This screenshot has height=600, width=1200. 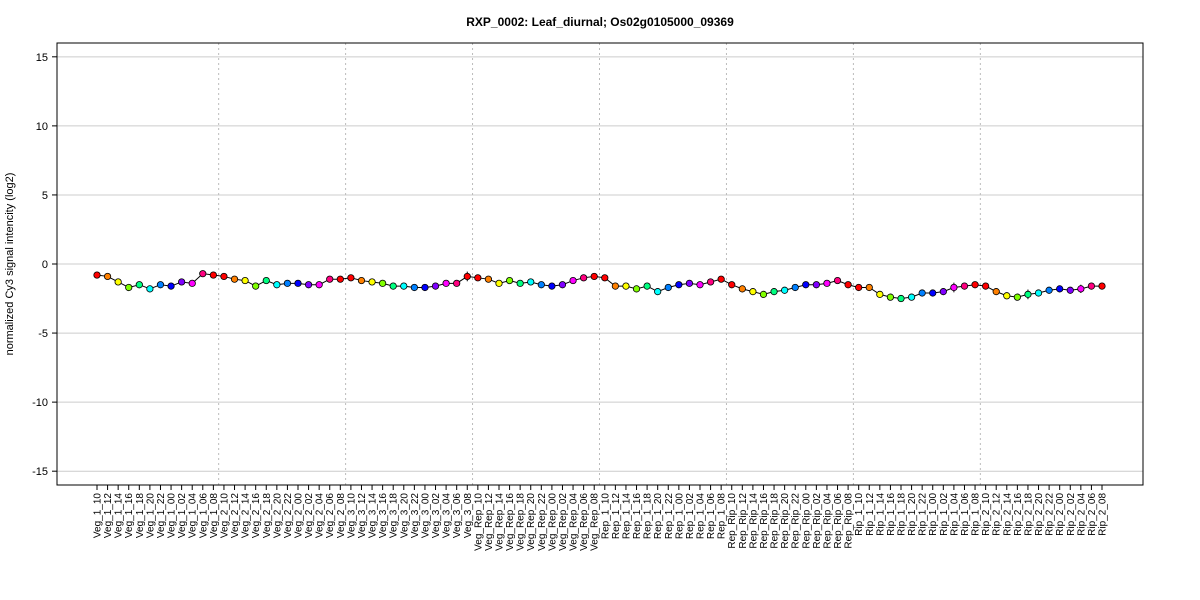 What do you see at coordinates (129, 515) in the screenshot?
I see `x-tick-label: Veg_1_16` at bounding box center [129, 515].